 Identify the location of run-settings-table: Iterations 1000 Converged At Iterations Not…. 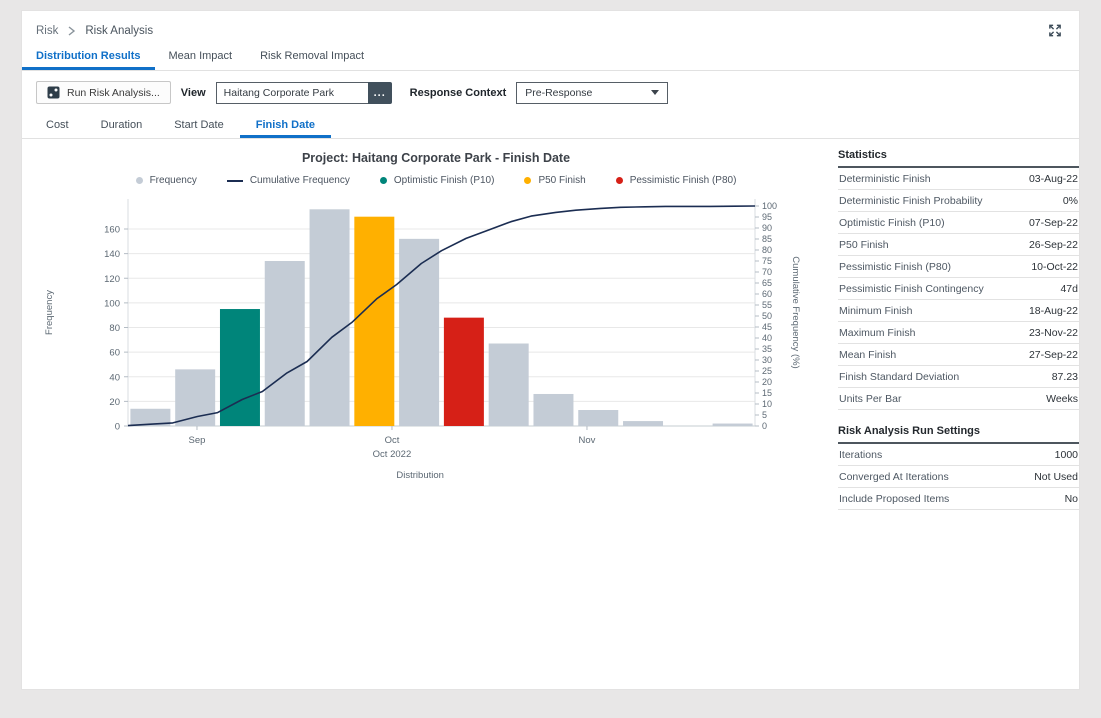
(958, 477).